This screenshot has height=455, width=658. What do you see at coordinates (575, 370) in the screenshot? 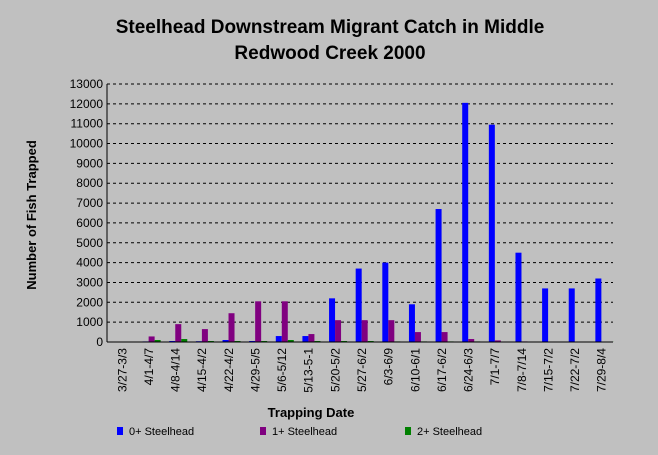
I see `x-tick-label: 7/22-7/2` at bounding box center [575, 370].